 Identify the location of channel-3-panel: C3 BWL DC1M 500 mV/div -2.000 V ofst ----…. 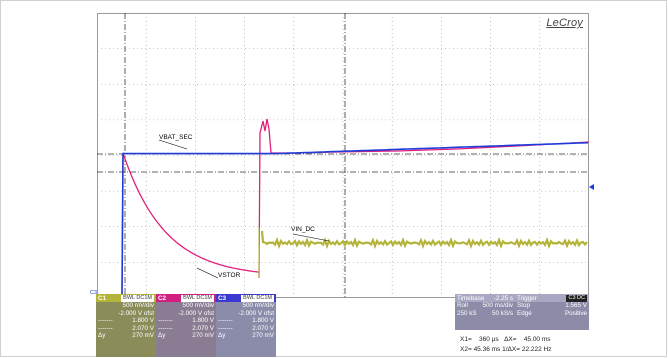
(246, 325).